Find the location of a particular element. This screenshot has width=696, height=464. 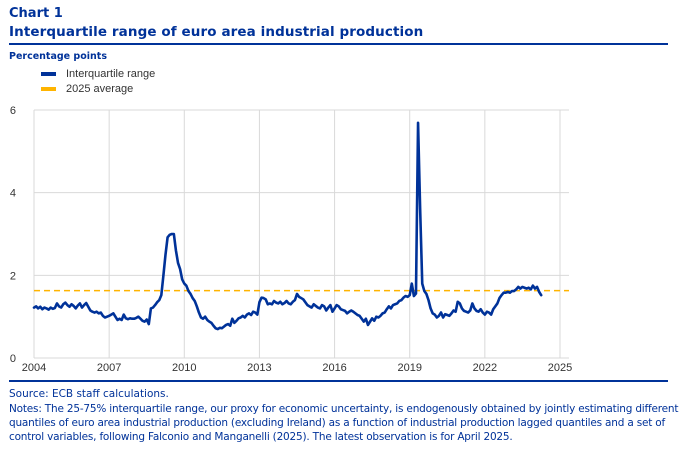

unit-label: Percentage points is located at coordinates (58, 56).